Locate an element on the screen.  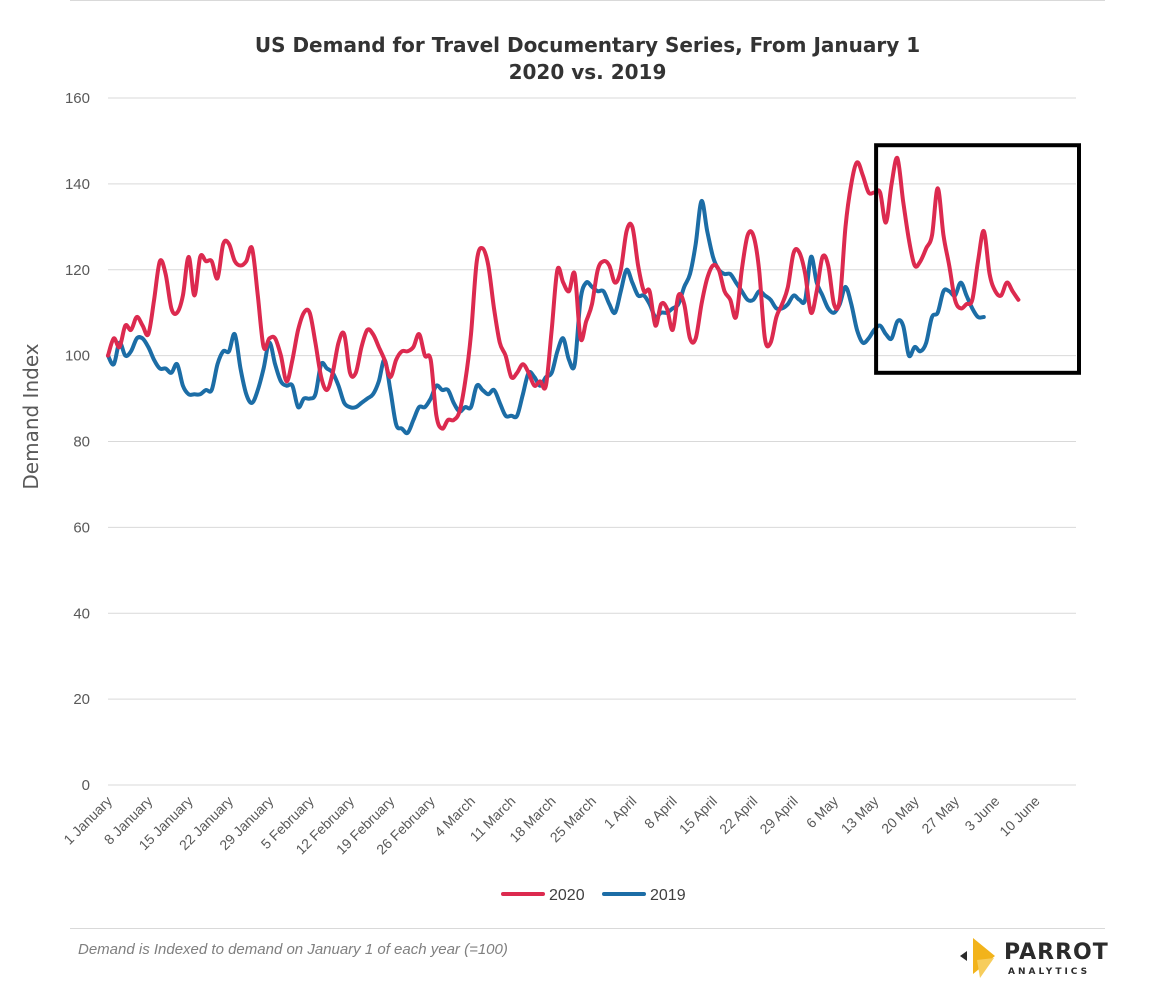
highlight-box is located at coordinates (977, 259).